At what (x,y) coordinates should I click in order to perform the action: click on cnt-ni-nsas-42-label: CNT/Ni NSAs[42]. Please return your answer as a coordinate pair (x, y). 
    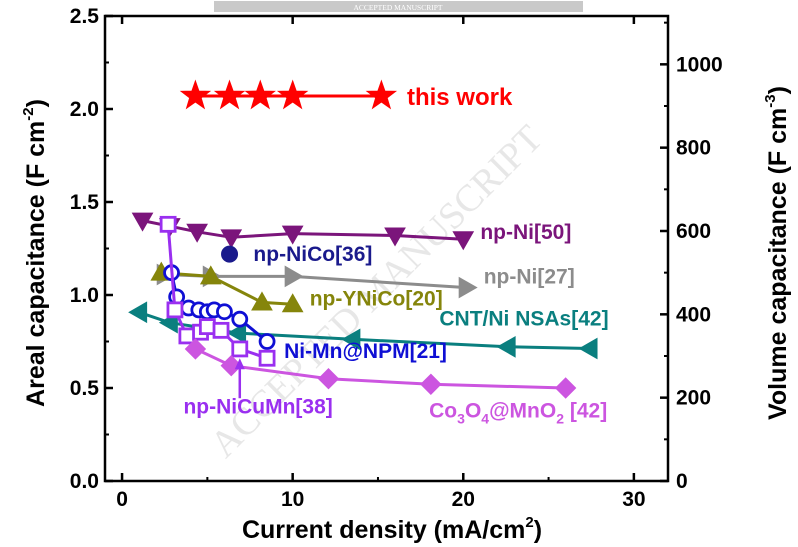
    Looking at the image, I should click on (523, 318).